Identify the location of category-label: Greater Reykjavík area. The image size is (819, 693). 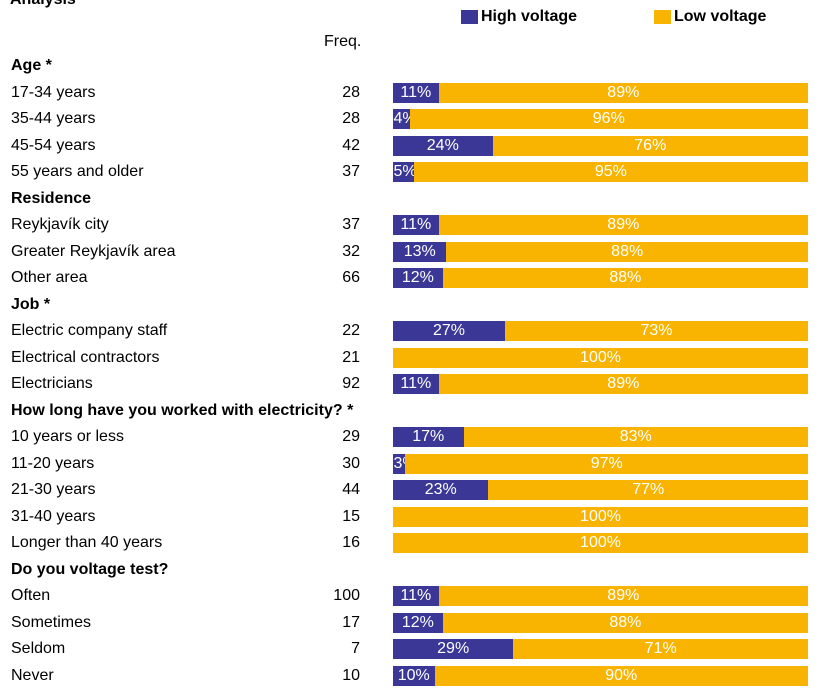
(93, 251).